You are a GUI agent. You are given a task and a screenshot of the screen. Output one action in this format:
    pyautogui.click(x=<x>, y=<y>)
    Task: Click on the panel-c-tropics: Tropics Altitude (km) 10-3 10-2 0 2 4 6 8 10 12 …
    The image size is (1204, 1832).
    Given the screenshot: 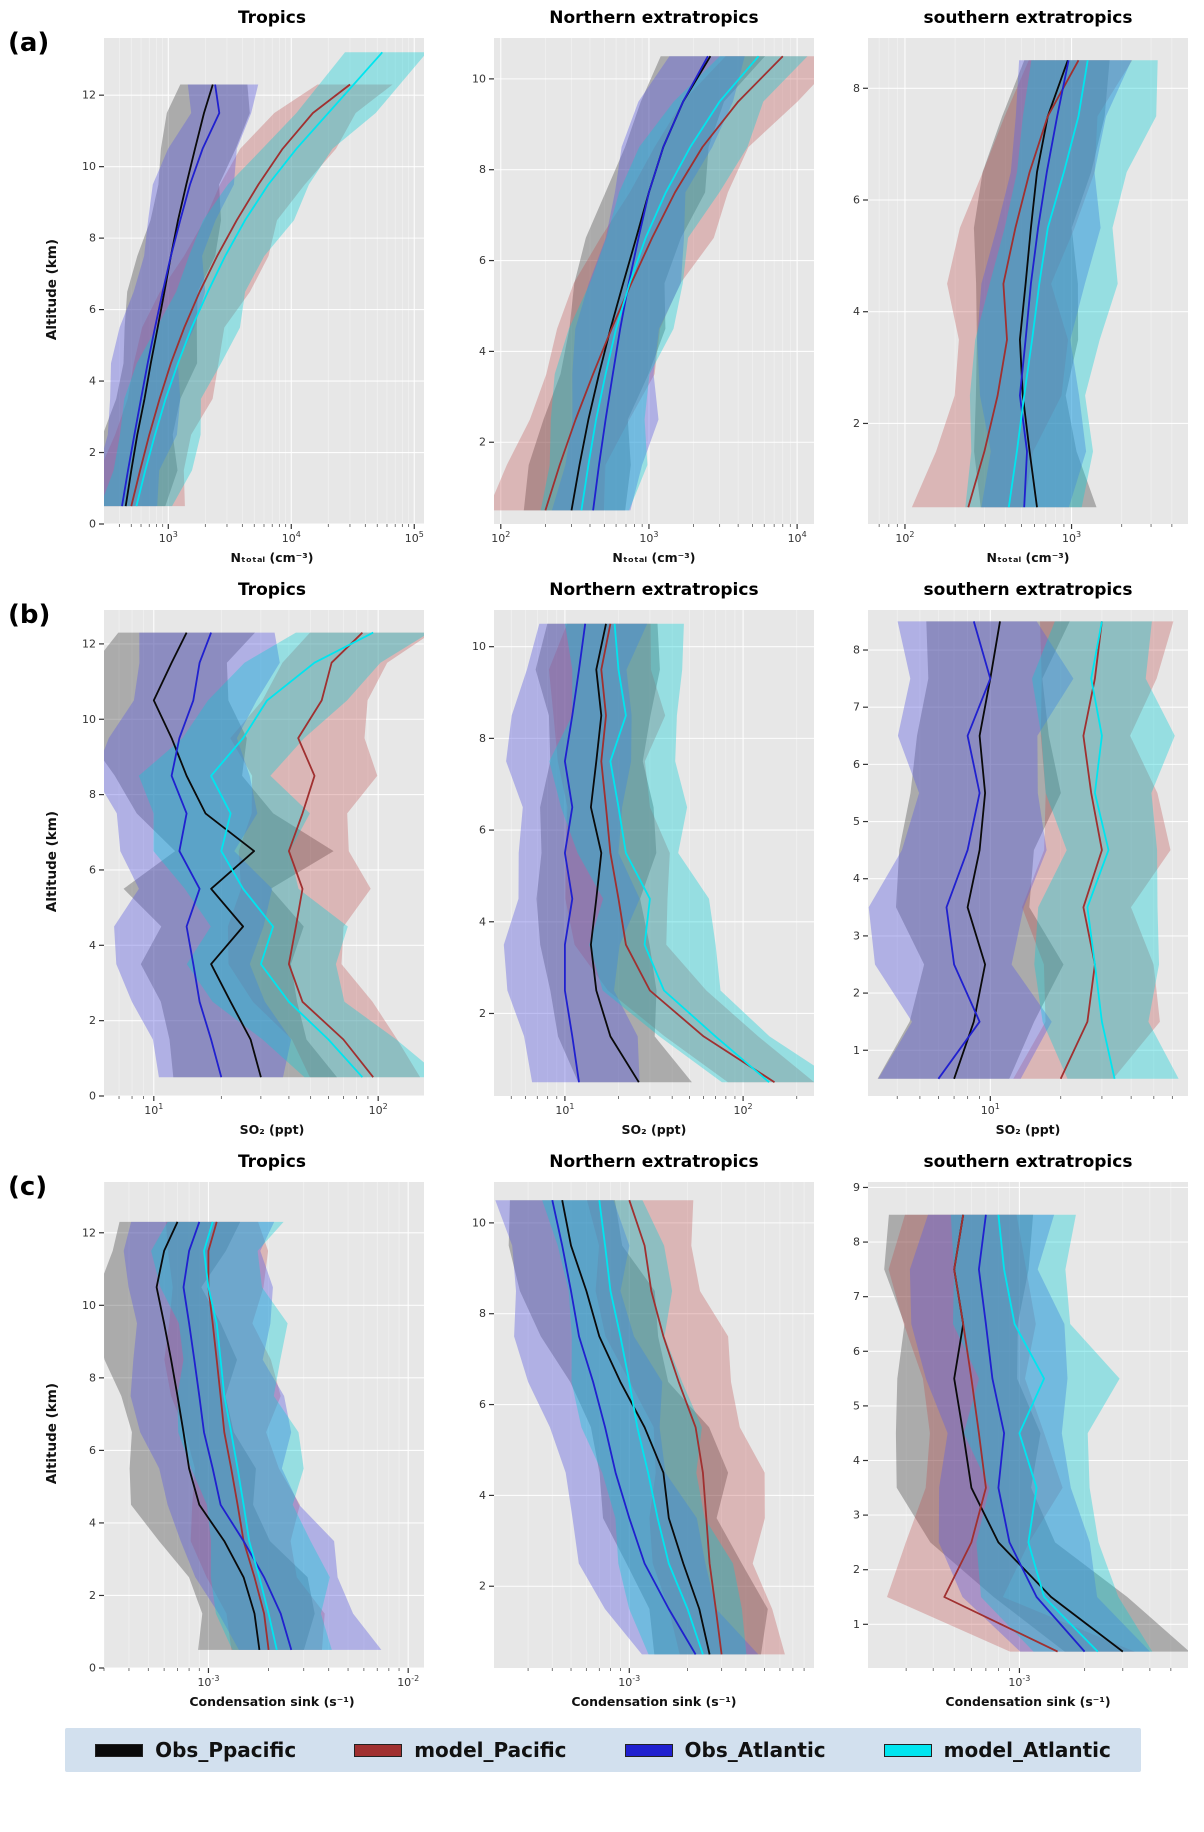 What is the action you would take?
    pyautogui.click(x=246, y=1432)
    